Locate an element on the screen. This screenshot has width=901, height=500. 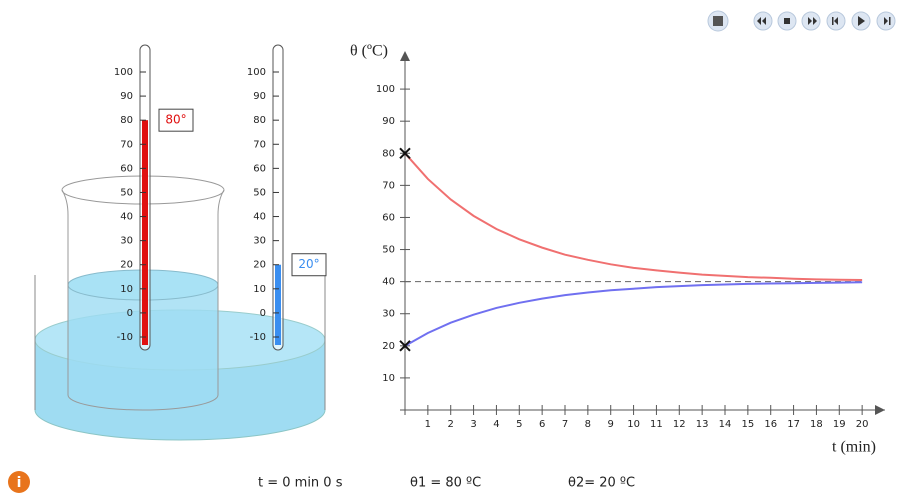
reading-label: 80° is located at coordinates (175, 120).